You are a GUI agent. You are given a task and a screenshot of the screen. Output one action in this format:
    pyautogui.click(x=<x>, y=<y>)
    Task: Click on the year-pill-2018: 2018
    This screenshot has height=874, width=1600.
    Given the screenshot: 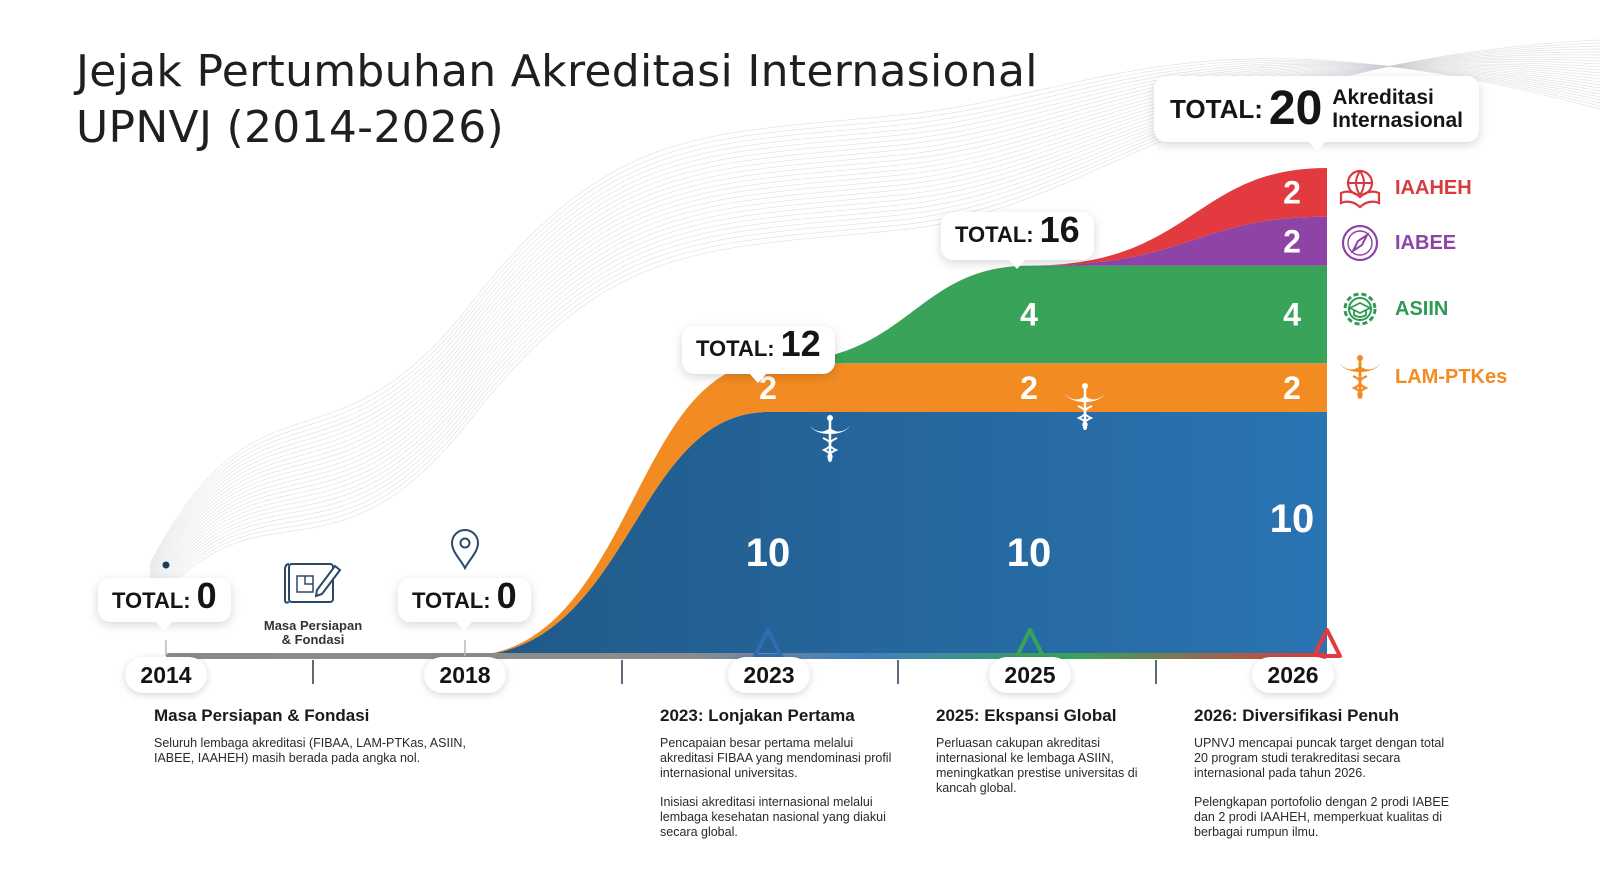 What is the action you would take?
    pyautogui.click(x=465, y=675)
    